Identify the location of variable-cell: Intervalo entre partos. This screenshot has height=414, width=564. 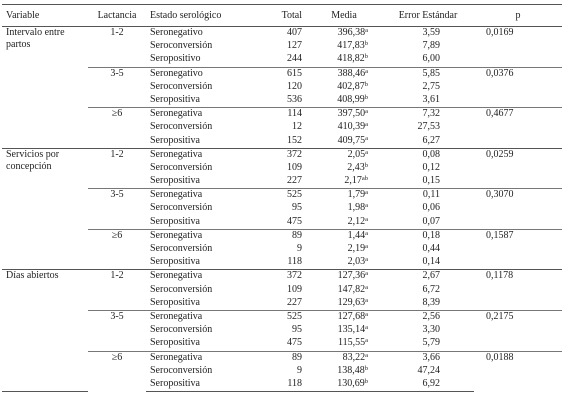
(45, 88).